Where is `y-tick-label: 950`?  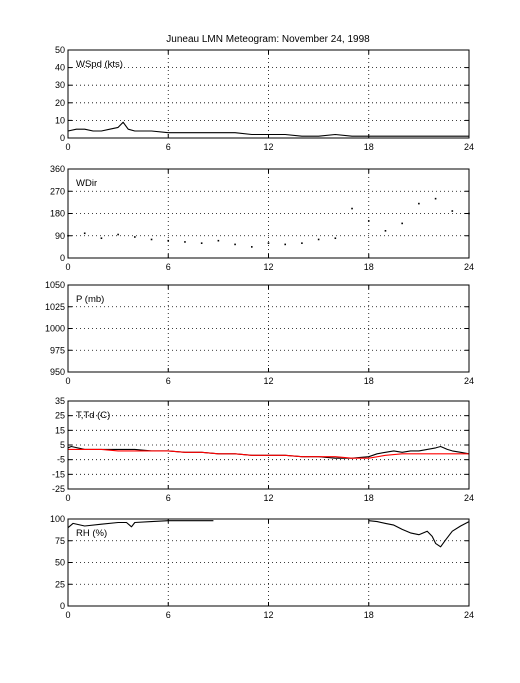 y-tick-label: 950 is located at coordinates (57, 372).